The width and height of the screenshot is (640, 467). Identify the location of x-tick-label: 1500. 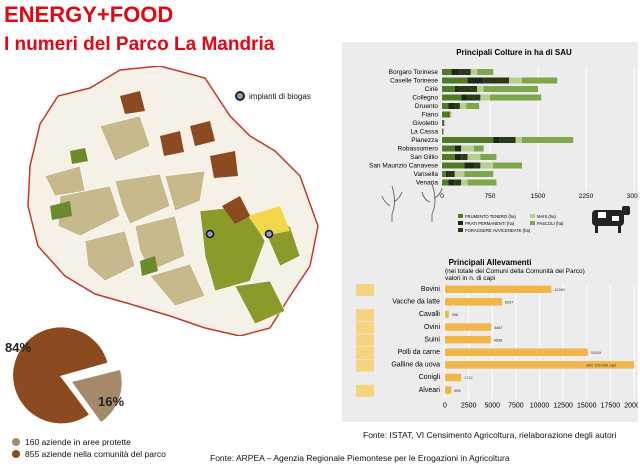
(538, 196).